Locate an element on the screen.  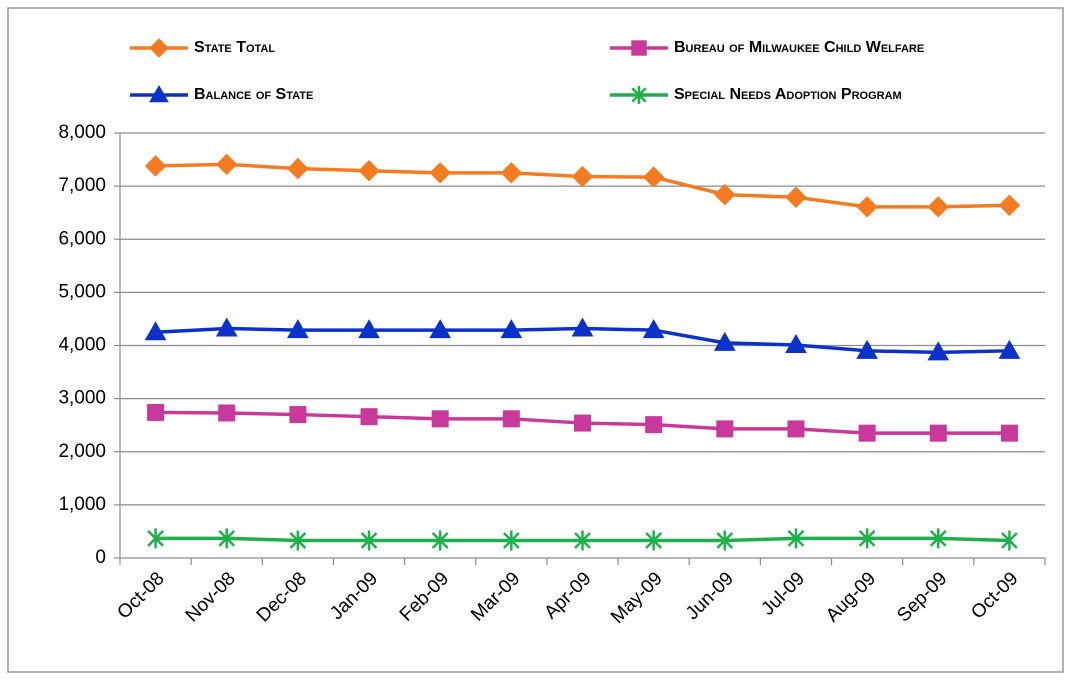
y-tick-label: 4,000 is located at coordinates (82, 345).